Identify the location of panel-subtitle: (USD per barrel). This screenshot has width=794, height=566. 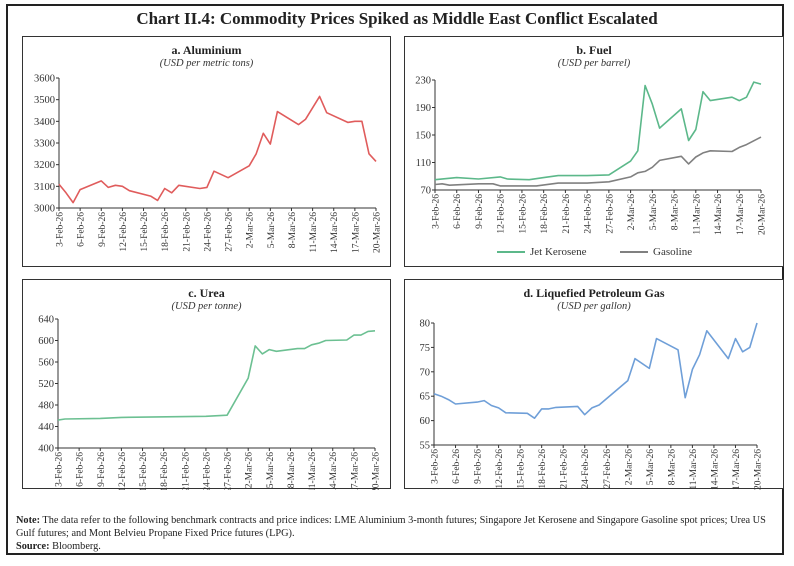
(594, 63).